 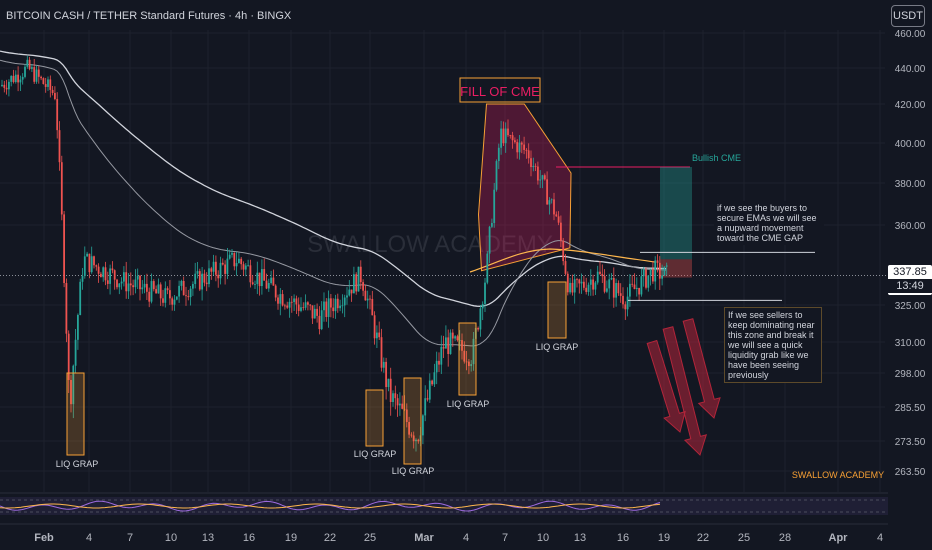 What do you see at coordinates (44, 538) in the screenshot?
I see `time-tick-label: Feb` at bounding box center [44, 538].